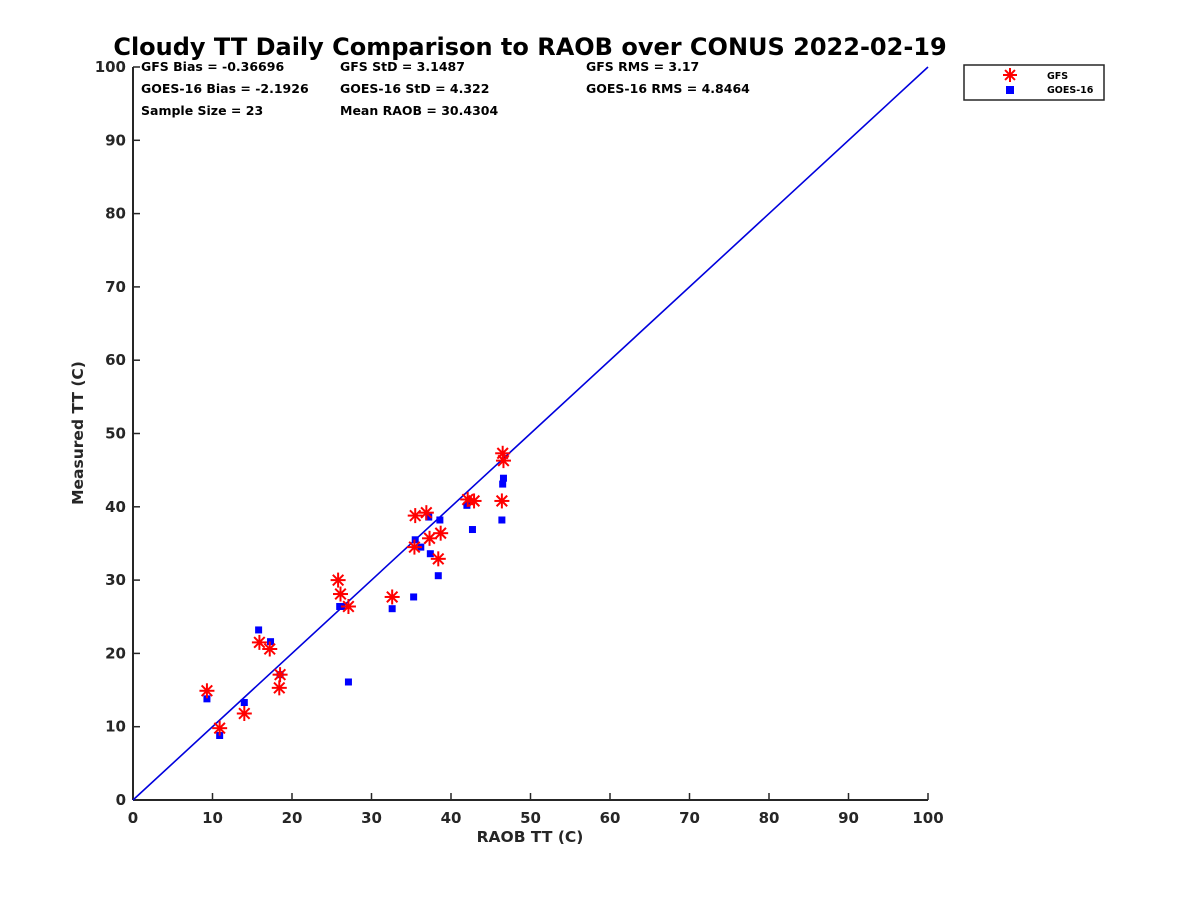 This screenshot has width=1200, height=900. I want to click on gfs-series, so click(355, 590).